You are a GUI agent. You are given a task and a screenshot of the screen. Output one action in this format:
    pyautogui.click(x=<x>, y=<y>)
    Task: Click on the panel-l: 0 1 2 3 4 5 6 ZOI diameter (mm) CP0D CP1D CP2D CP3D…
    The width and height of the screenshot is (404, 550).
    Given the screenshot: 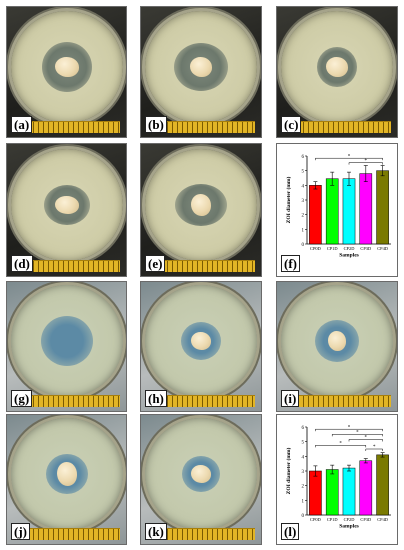 What is the action you would take?
    pyautogui.click(x=337, y=479)
    